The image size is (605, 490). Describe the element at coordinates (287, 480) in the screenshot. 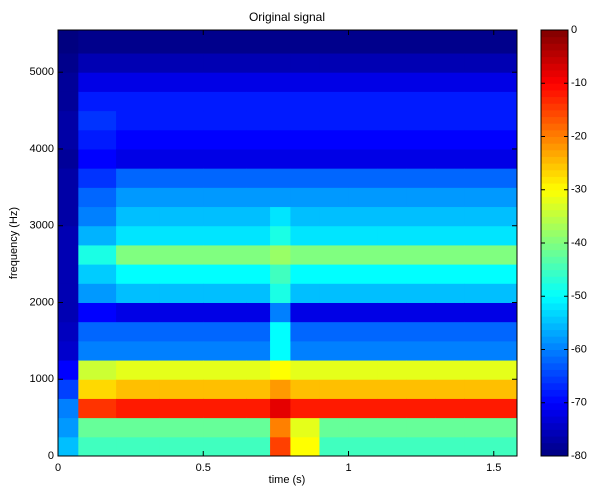

I see `x-axis-label: time (s)` at that location.